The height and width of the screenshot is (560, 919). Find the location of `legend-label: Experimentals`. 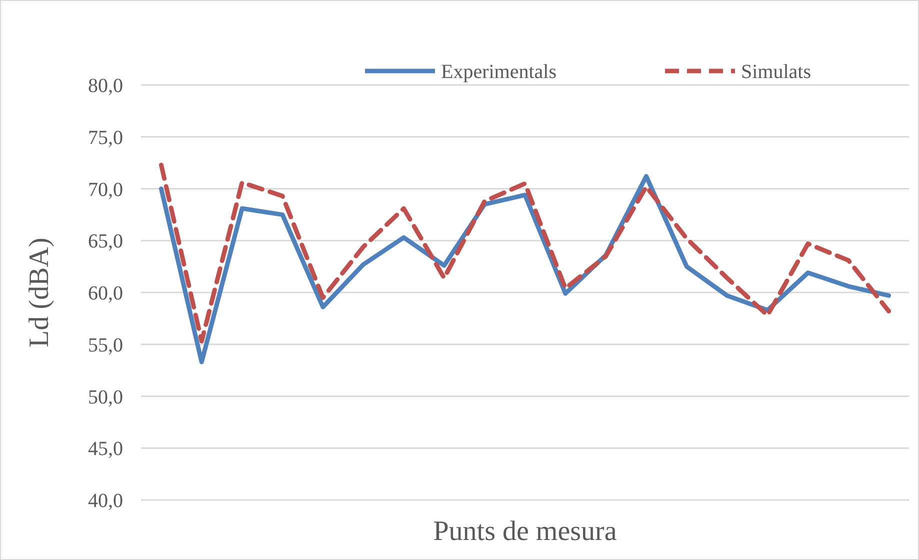

legend-label: Experimentals is located at coordinates (499, 72).